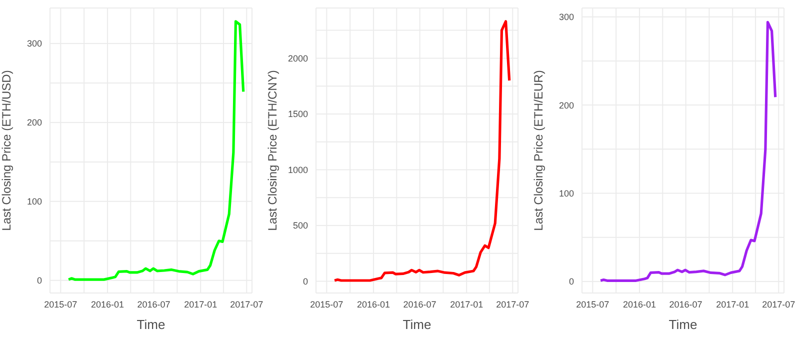  I want to click on y-tick-label: 2000, so click(298, 58).